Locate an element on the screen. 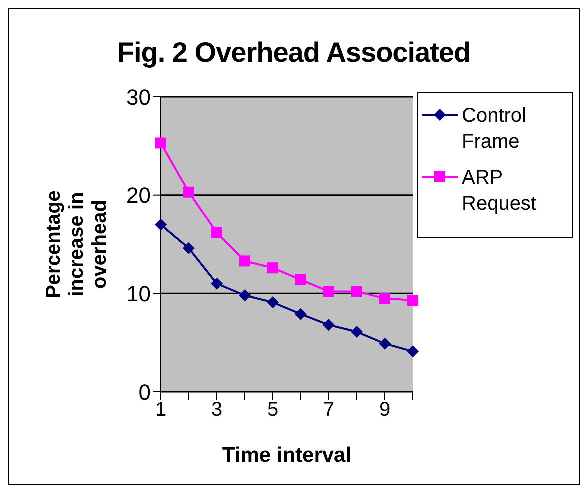  y-axis-title: Percentage increase in overhead is located at coordinates (77, 244).